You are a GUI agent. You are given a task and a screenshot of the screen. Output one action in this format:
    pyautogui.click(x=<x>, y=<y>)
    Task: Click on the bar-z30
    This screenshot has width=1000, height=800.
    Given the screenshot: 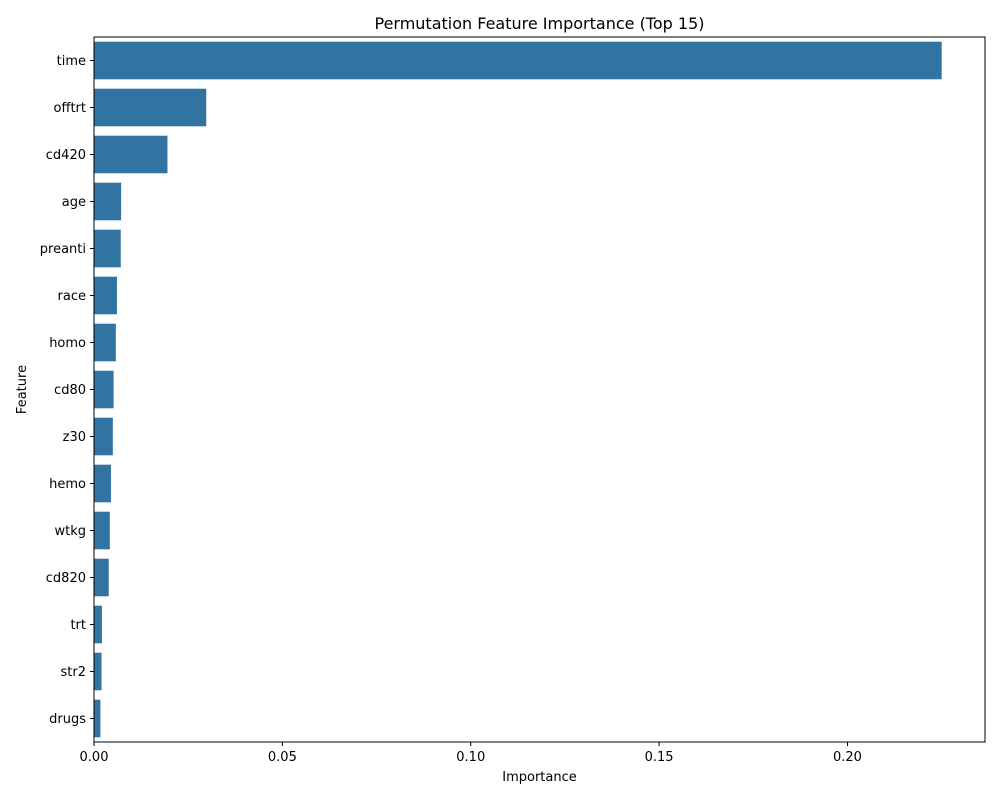 What is the action you would take?
    pyautogui.click(x=103, y=436)
    